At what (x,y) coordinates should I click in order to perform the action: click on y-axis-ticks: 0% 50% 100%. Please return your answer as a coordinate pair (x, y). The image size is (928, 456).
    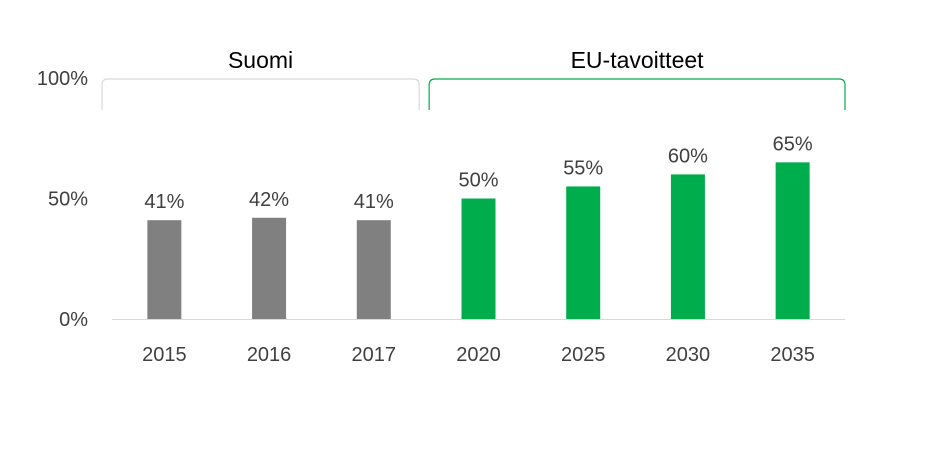
    Looking at the image, I should click on (62, 199).